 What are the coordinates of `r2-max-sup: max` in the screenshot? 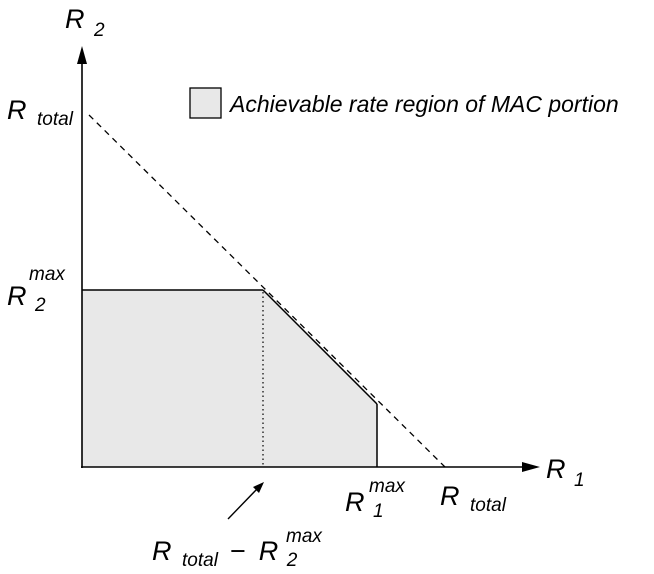 It's located at (47, 274).